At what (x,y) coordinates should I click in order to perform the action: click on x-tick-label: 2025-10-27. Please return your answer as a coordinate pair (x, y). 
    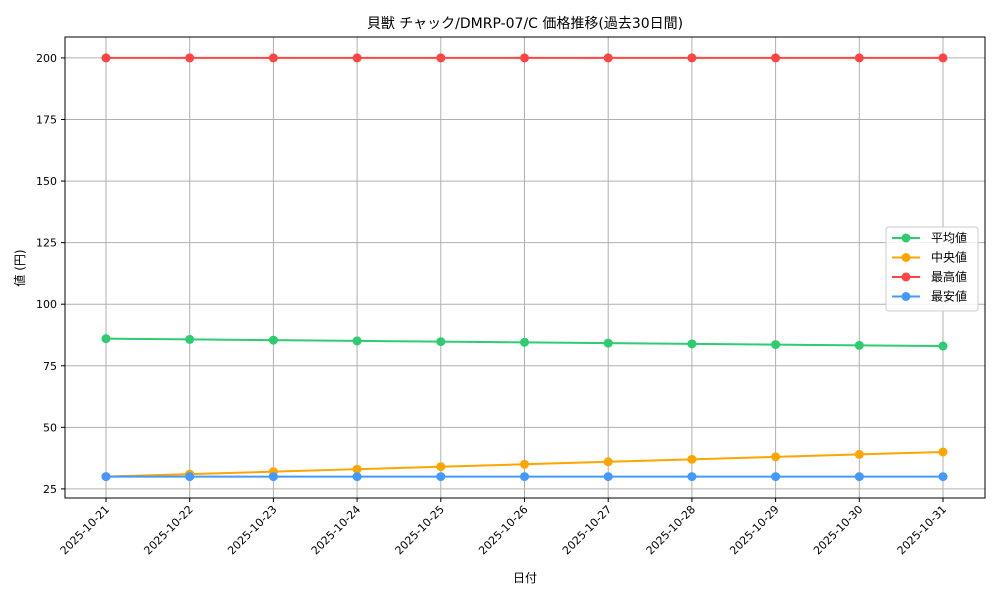
    Looking at the image, I should click on (587, 530).